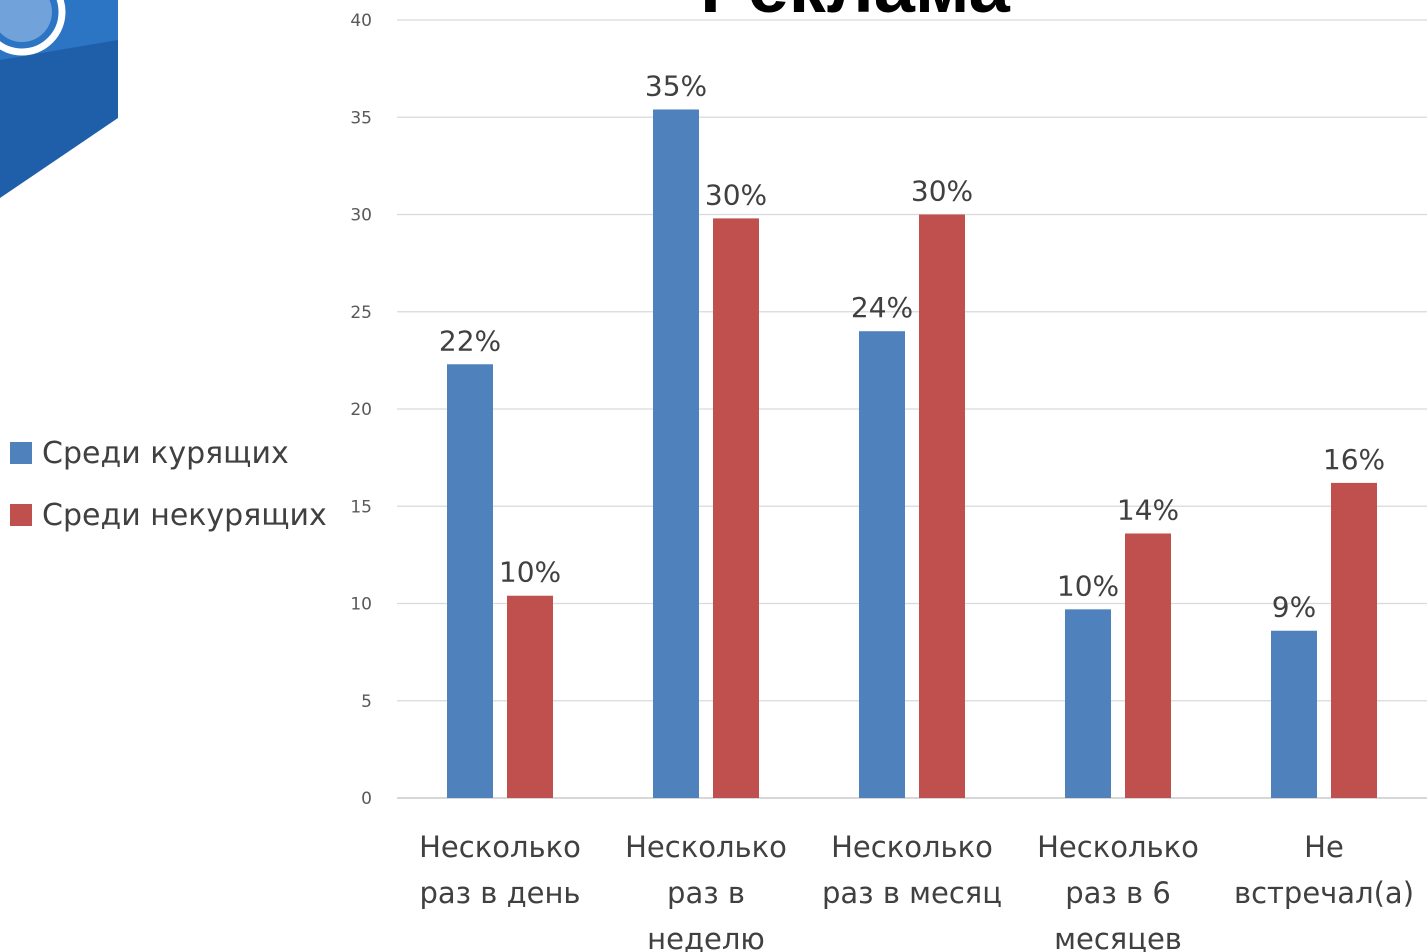 The width and height of the screenshot is (1427, 952). I want to click on y-tick-label: 10, so click(361, 605).